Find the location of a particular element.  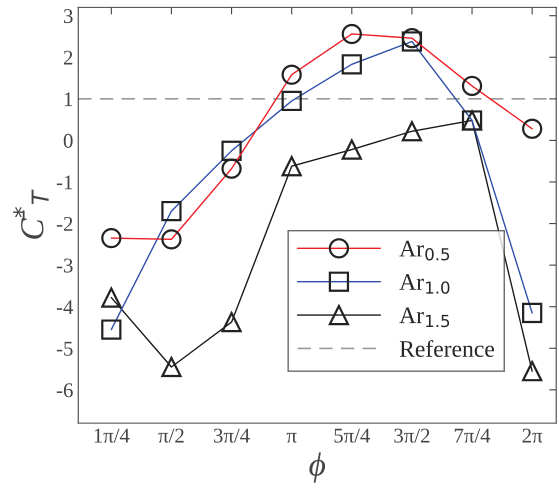

x-tick-label: 2π is located at coordinates (532, 435).